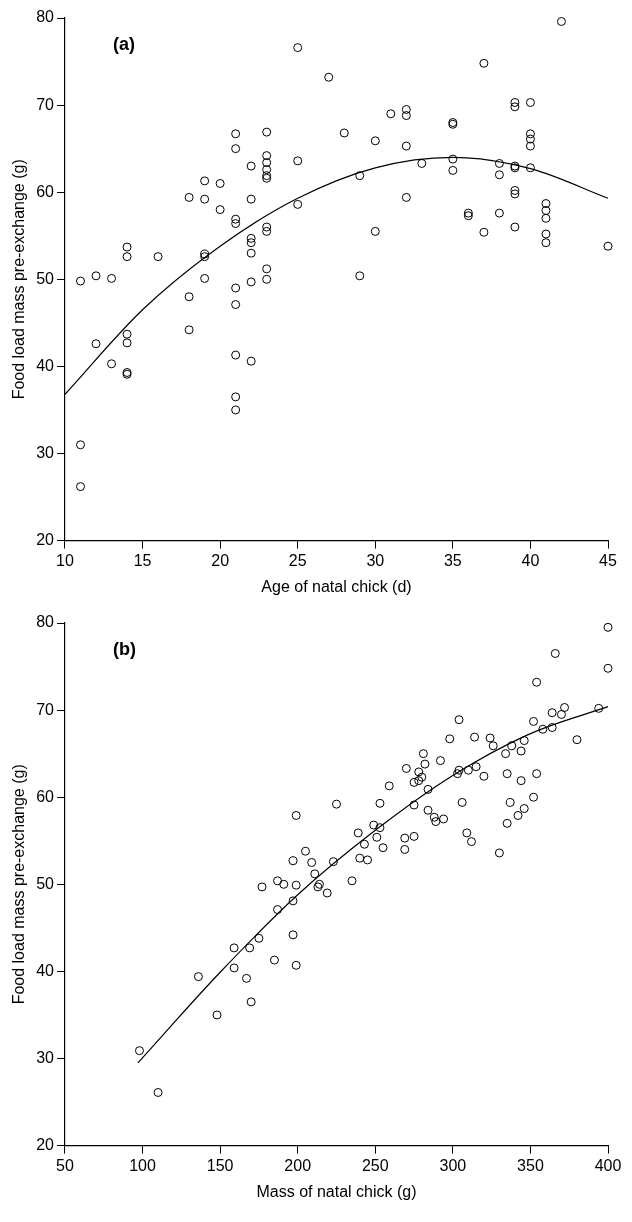 The height and width of the screenshot is (1222, 632). I want to click on x-tick-label: 200, so click(298, 1165).